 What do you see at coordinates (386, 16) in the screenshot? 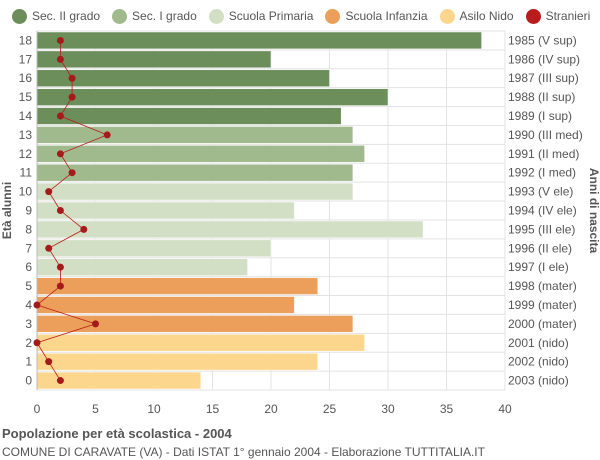
I see `legend-label: Scuola Infanzia` at bounding box center [386, 16].